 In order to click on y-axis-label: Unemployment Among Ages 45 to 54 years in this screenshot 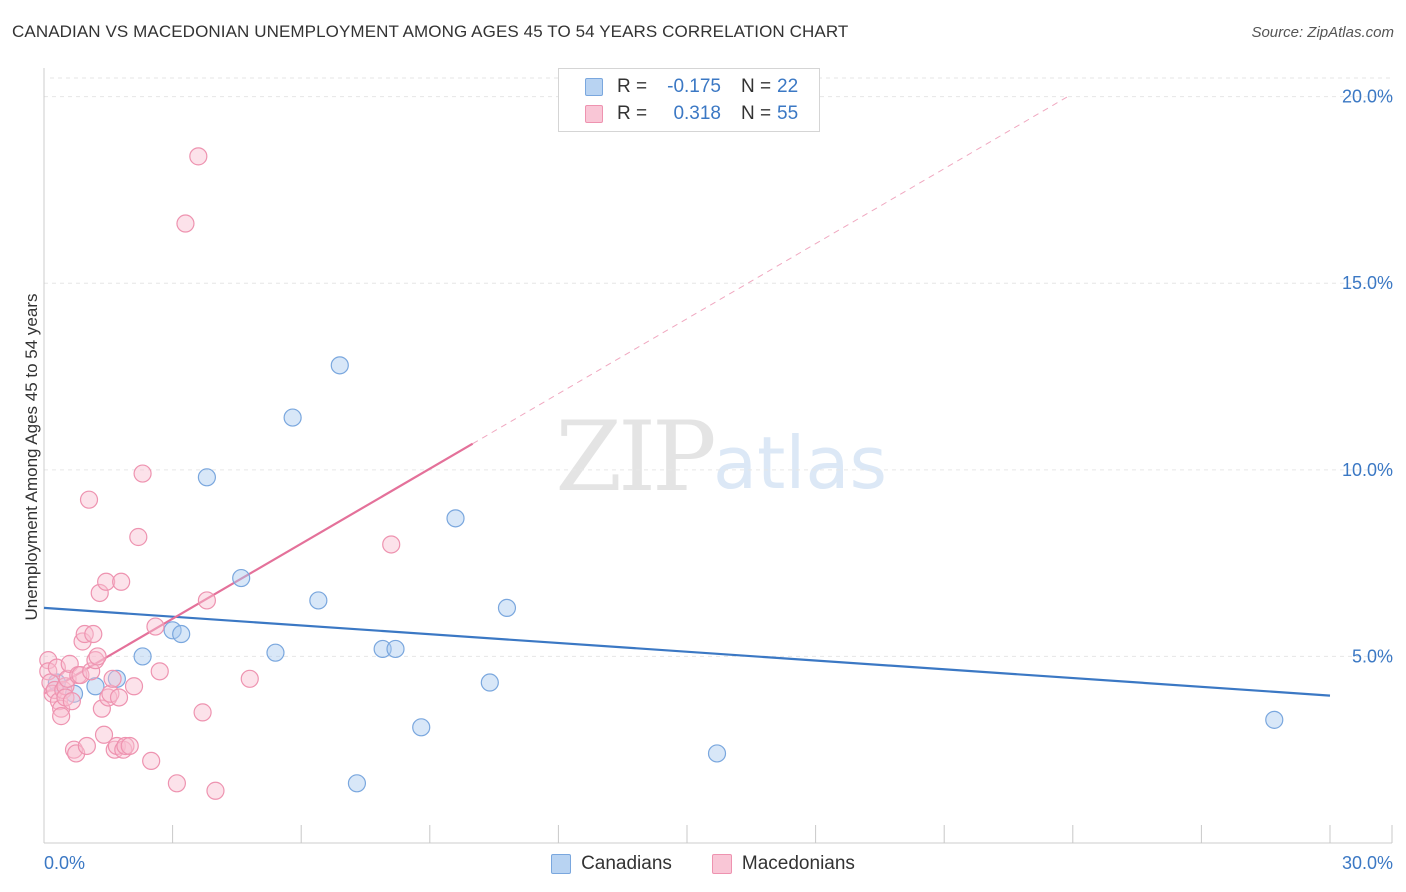, I will do `click(31, 457)`.